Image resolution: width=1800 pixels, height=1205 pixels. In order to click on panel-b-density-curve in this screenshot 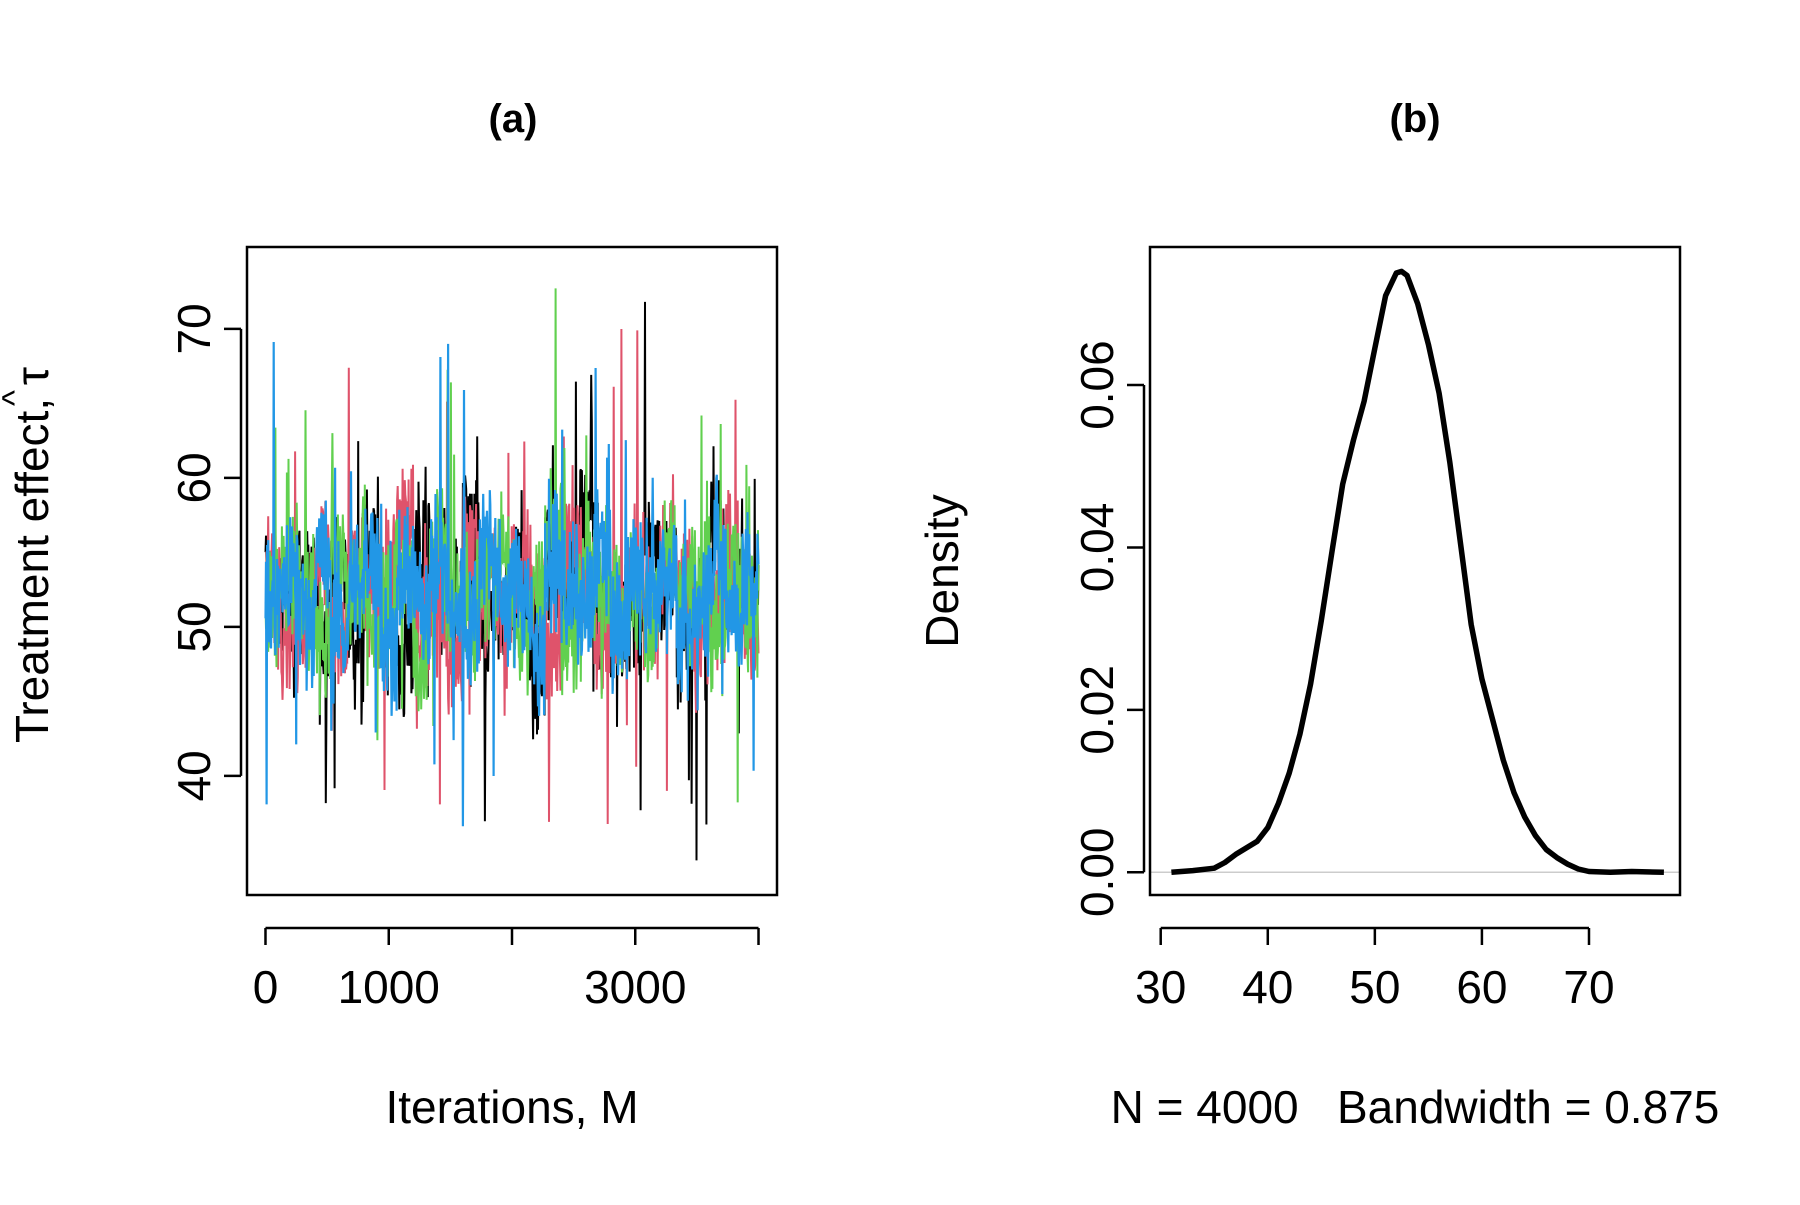, I will do `click(1417, 572)`.